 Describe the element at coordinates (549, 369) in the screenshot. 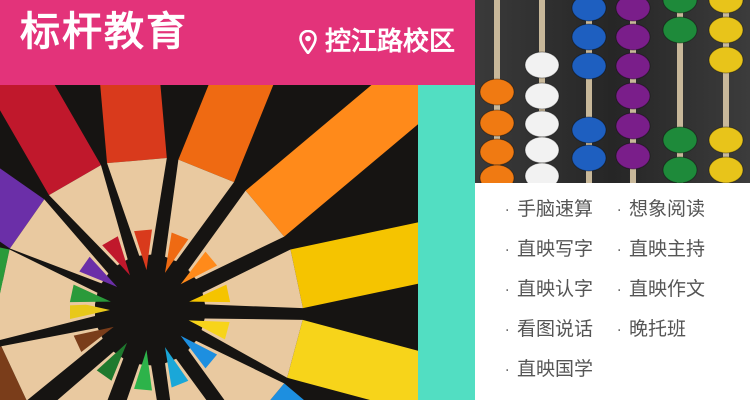

I see `course-item: · 直映国学` at that location.